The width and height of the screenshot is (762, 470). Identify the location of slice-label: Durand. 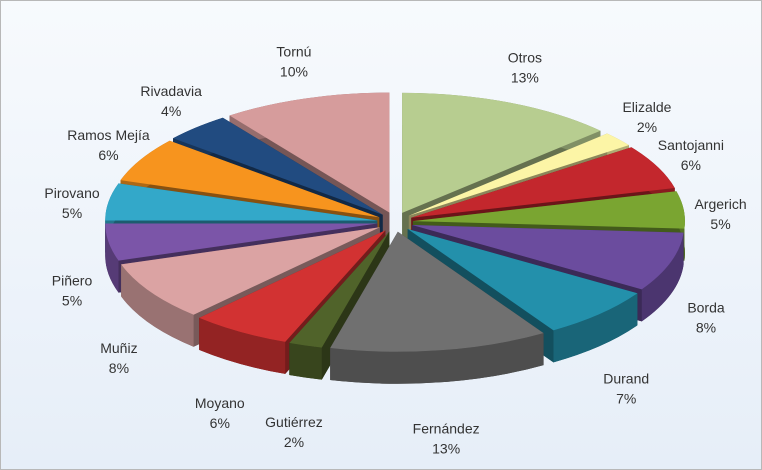
(626, 379).